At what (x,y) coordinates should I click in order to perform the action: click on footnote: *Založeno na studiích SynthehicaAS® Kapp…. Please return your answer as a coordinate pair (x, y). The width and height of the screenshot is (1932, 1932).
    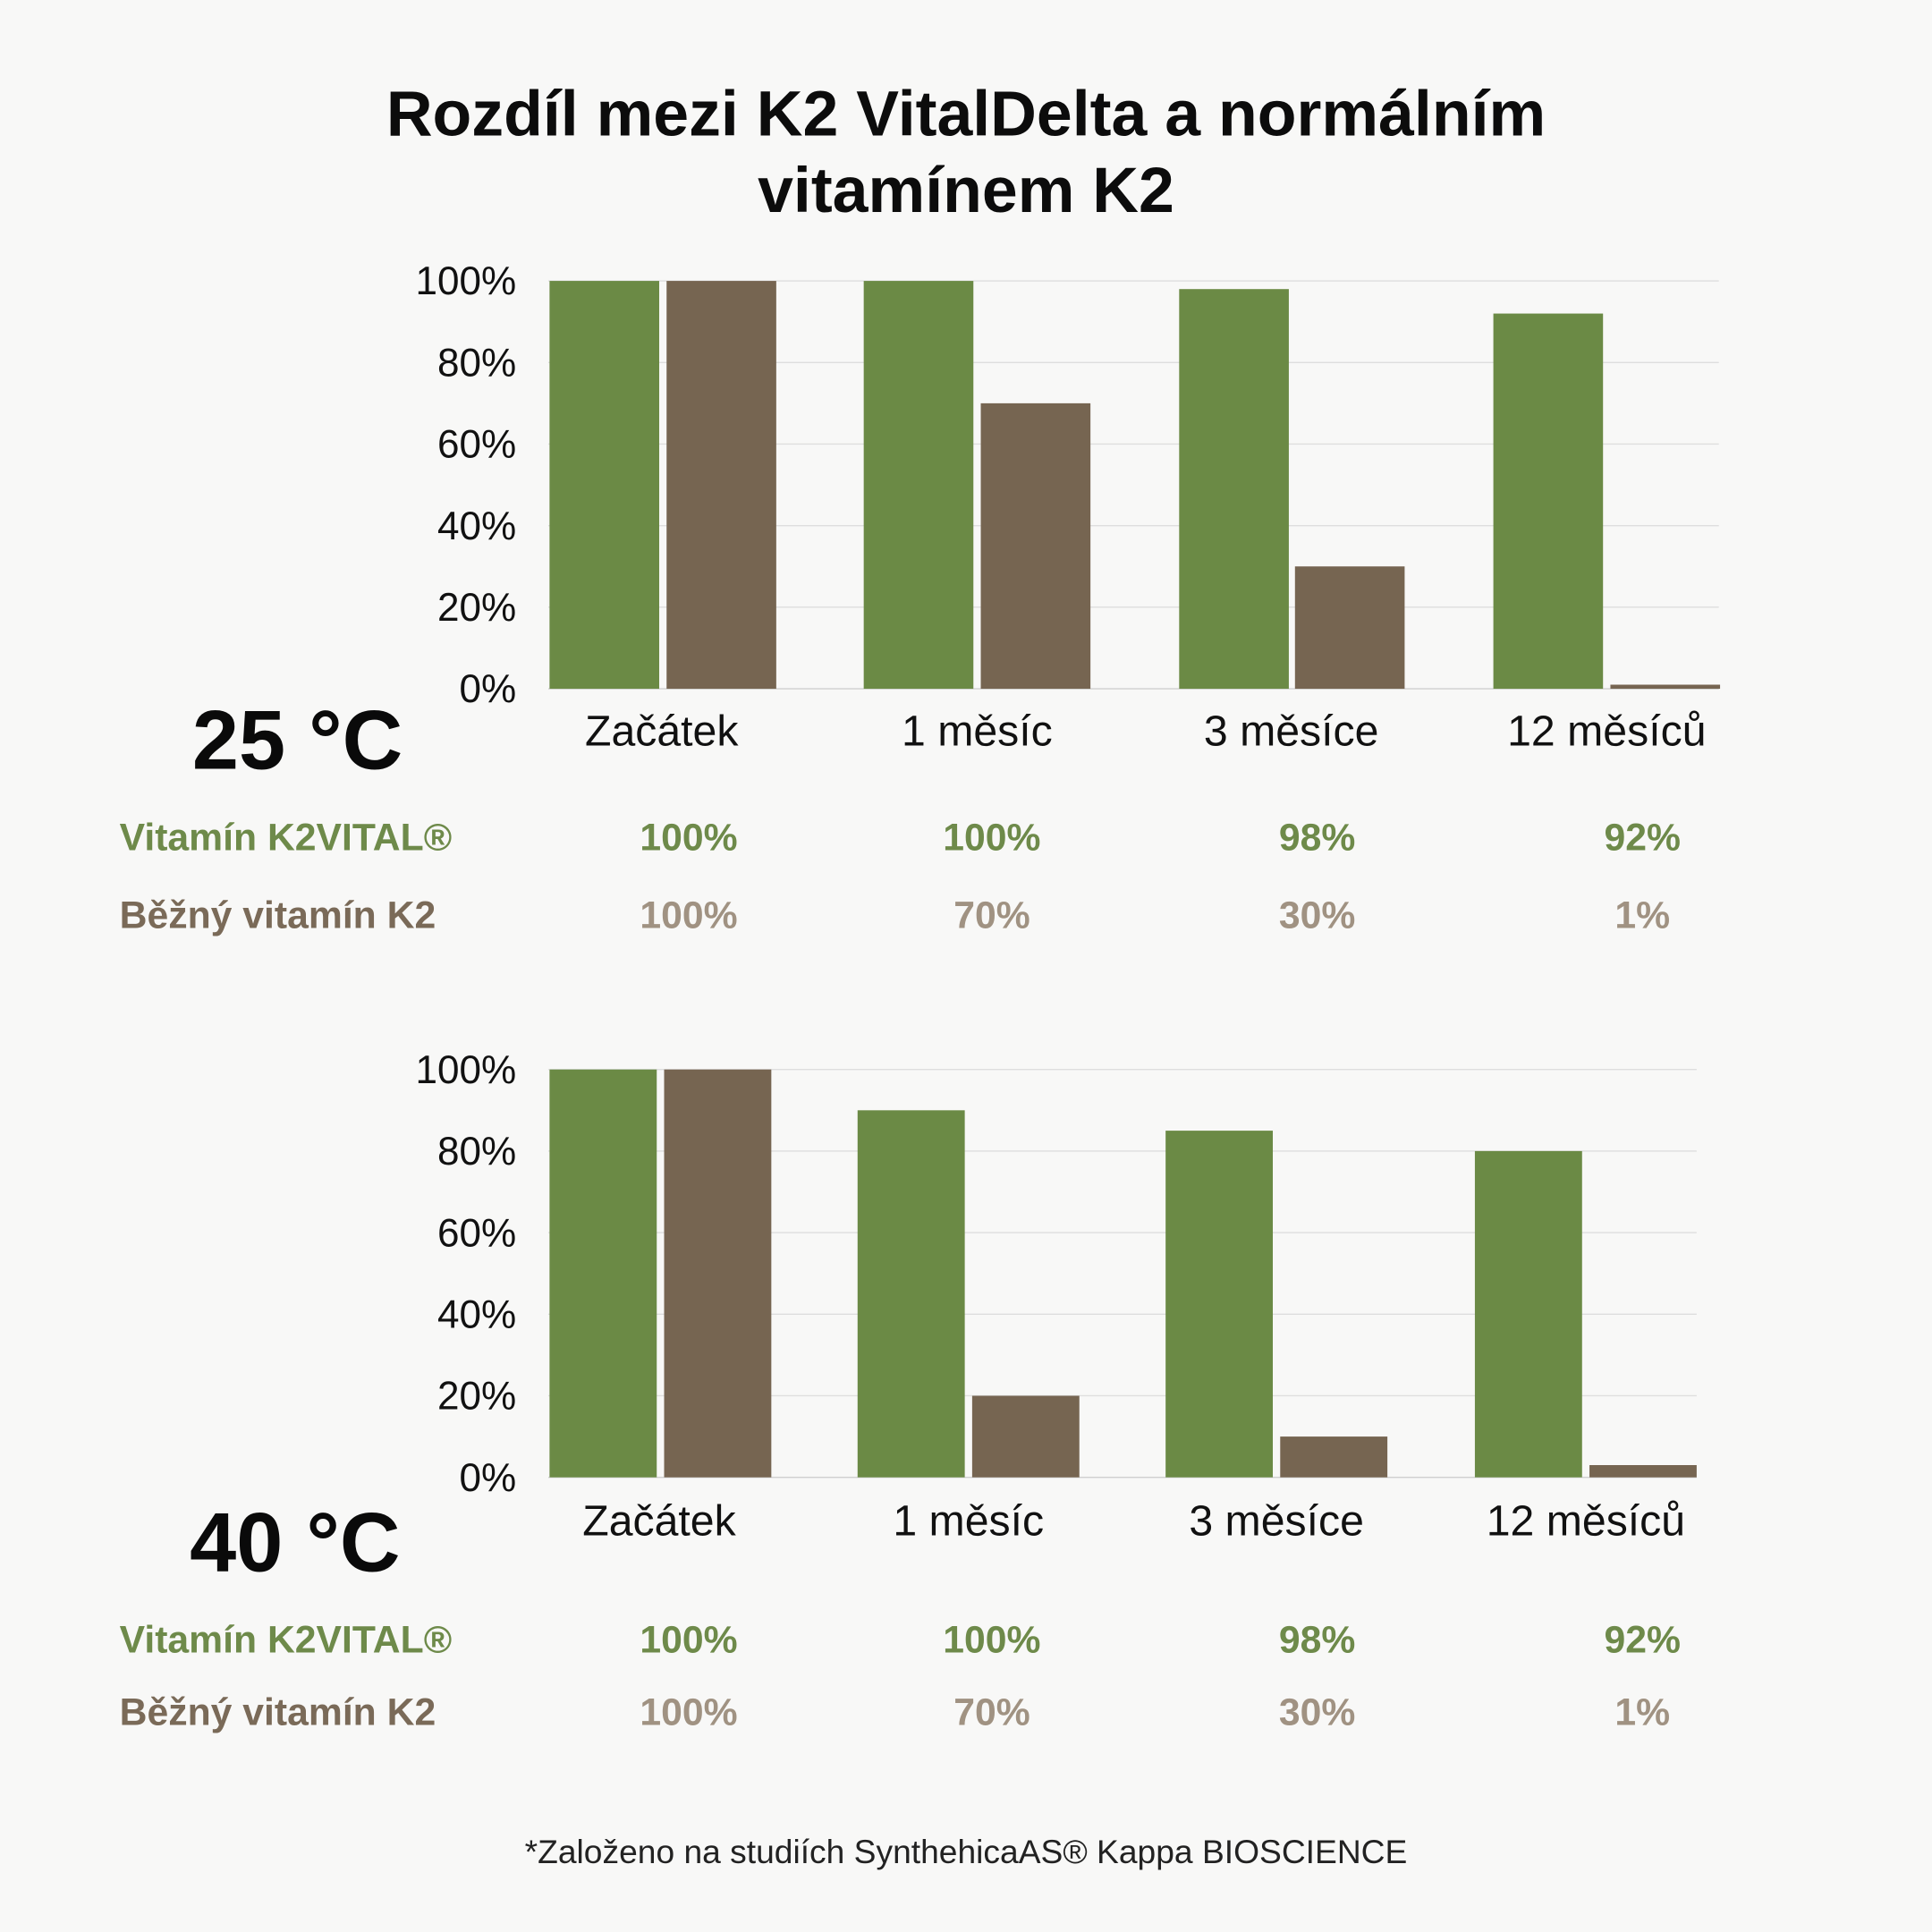
    Looking at the image, I should click on (966, 1852).